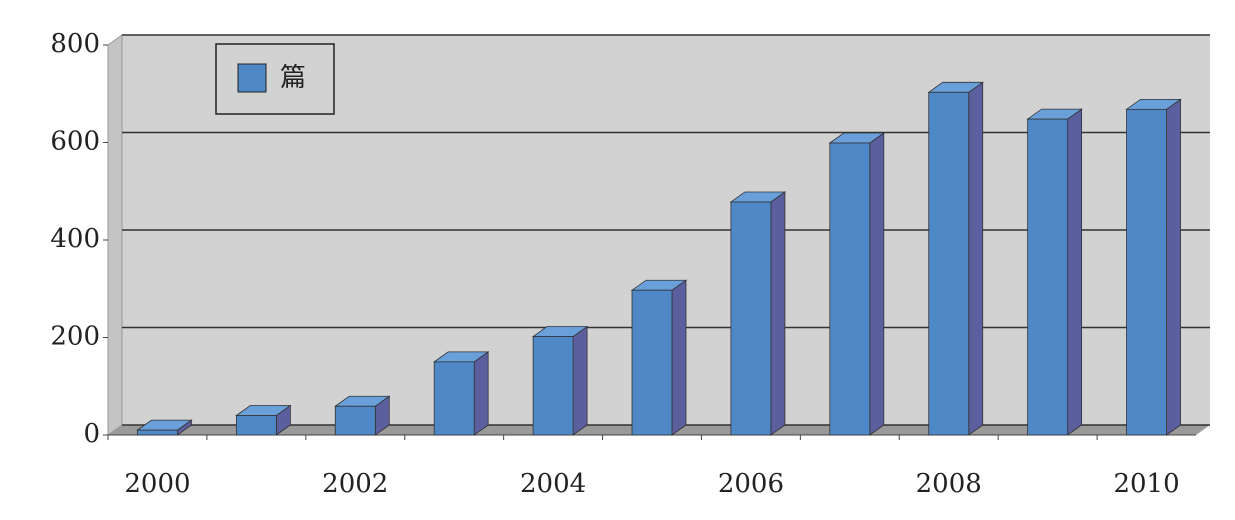  I want to click on y-tick-label: 600, so click(75, 142).